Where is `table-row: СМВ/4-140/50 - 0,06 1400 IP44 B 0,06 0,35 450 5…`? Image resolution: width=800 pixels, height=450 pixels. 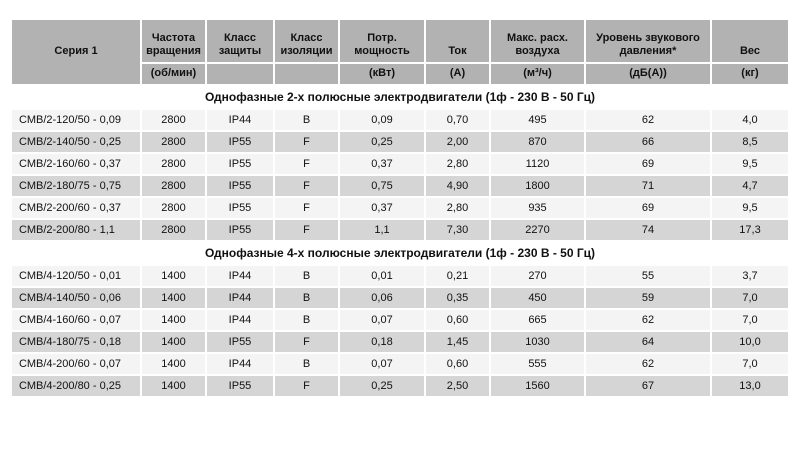
table-row: СМВ/4-140/50 - 0,06 1400 IP44 B 0,06 0,35 450 5… is located at coordinates (400, 298).